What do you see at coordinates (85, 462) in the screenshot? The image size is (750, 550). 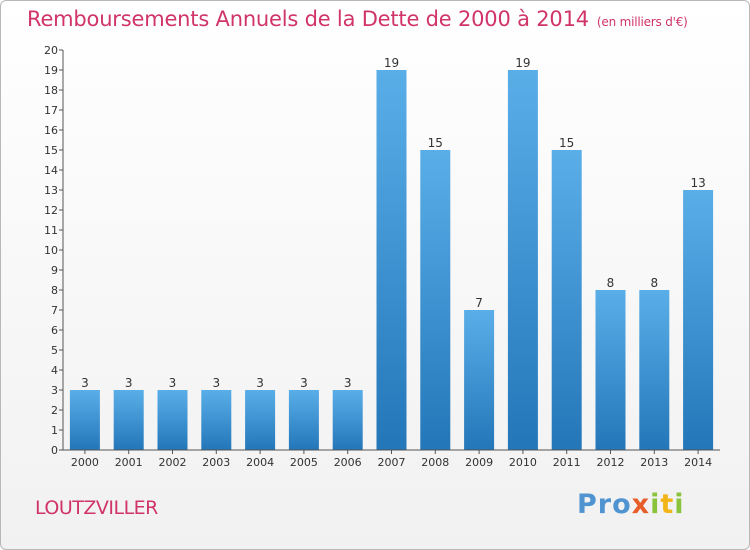 I see `x-tick-label: 2000` at bounding box center [85, 462].